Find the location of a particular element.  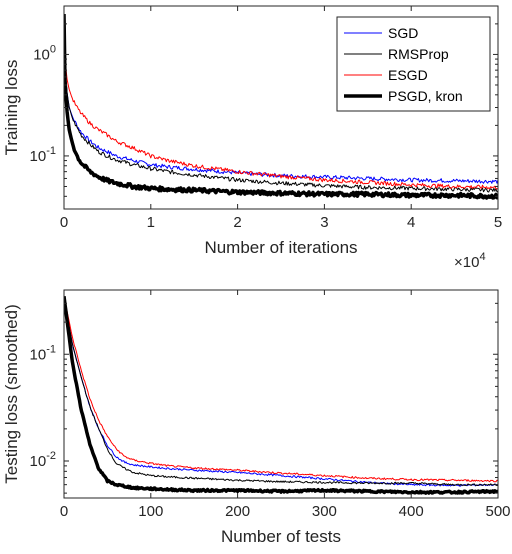

y-axis-title: Testing loss (smoothed) is located at coordinates (11, 394).